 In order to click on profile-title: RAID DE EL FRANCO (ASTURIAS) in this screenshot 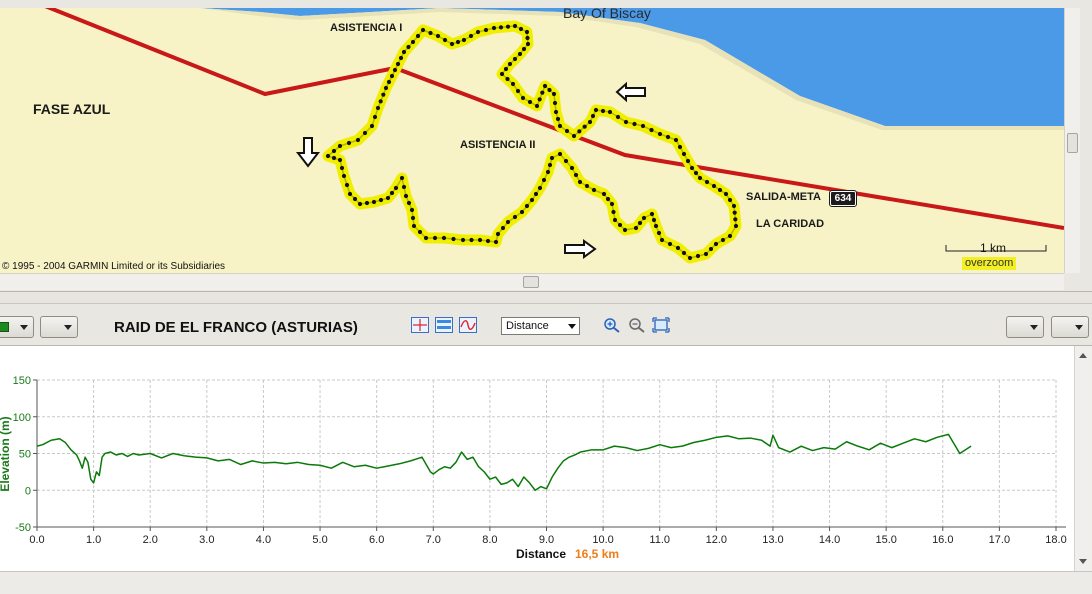, I will do `click(236, 327)`.